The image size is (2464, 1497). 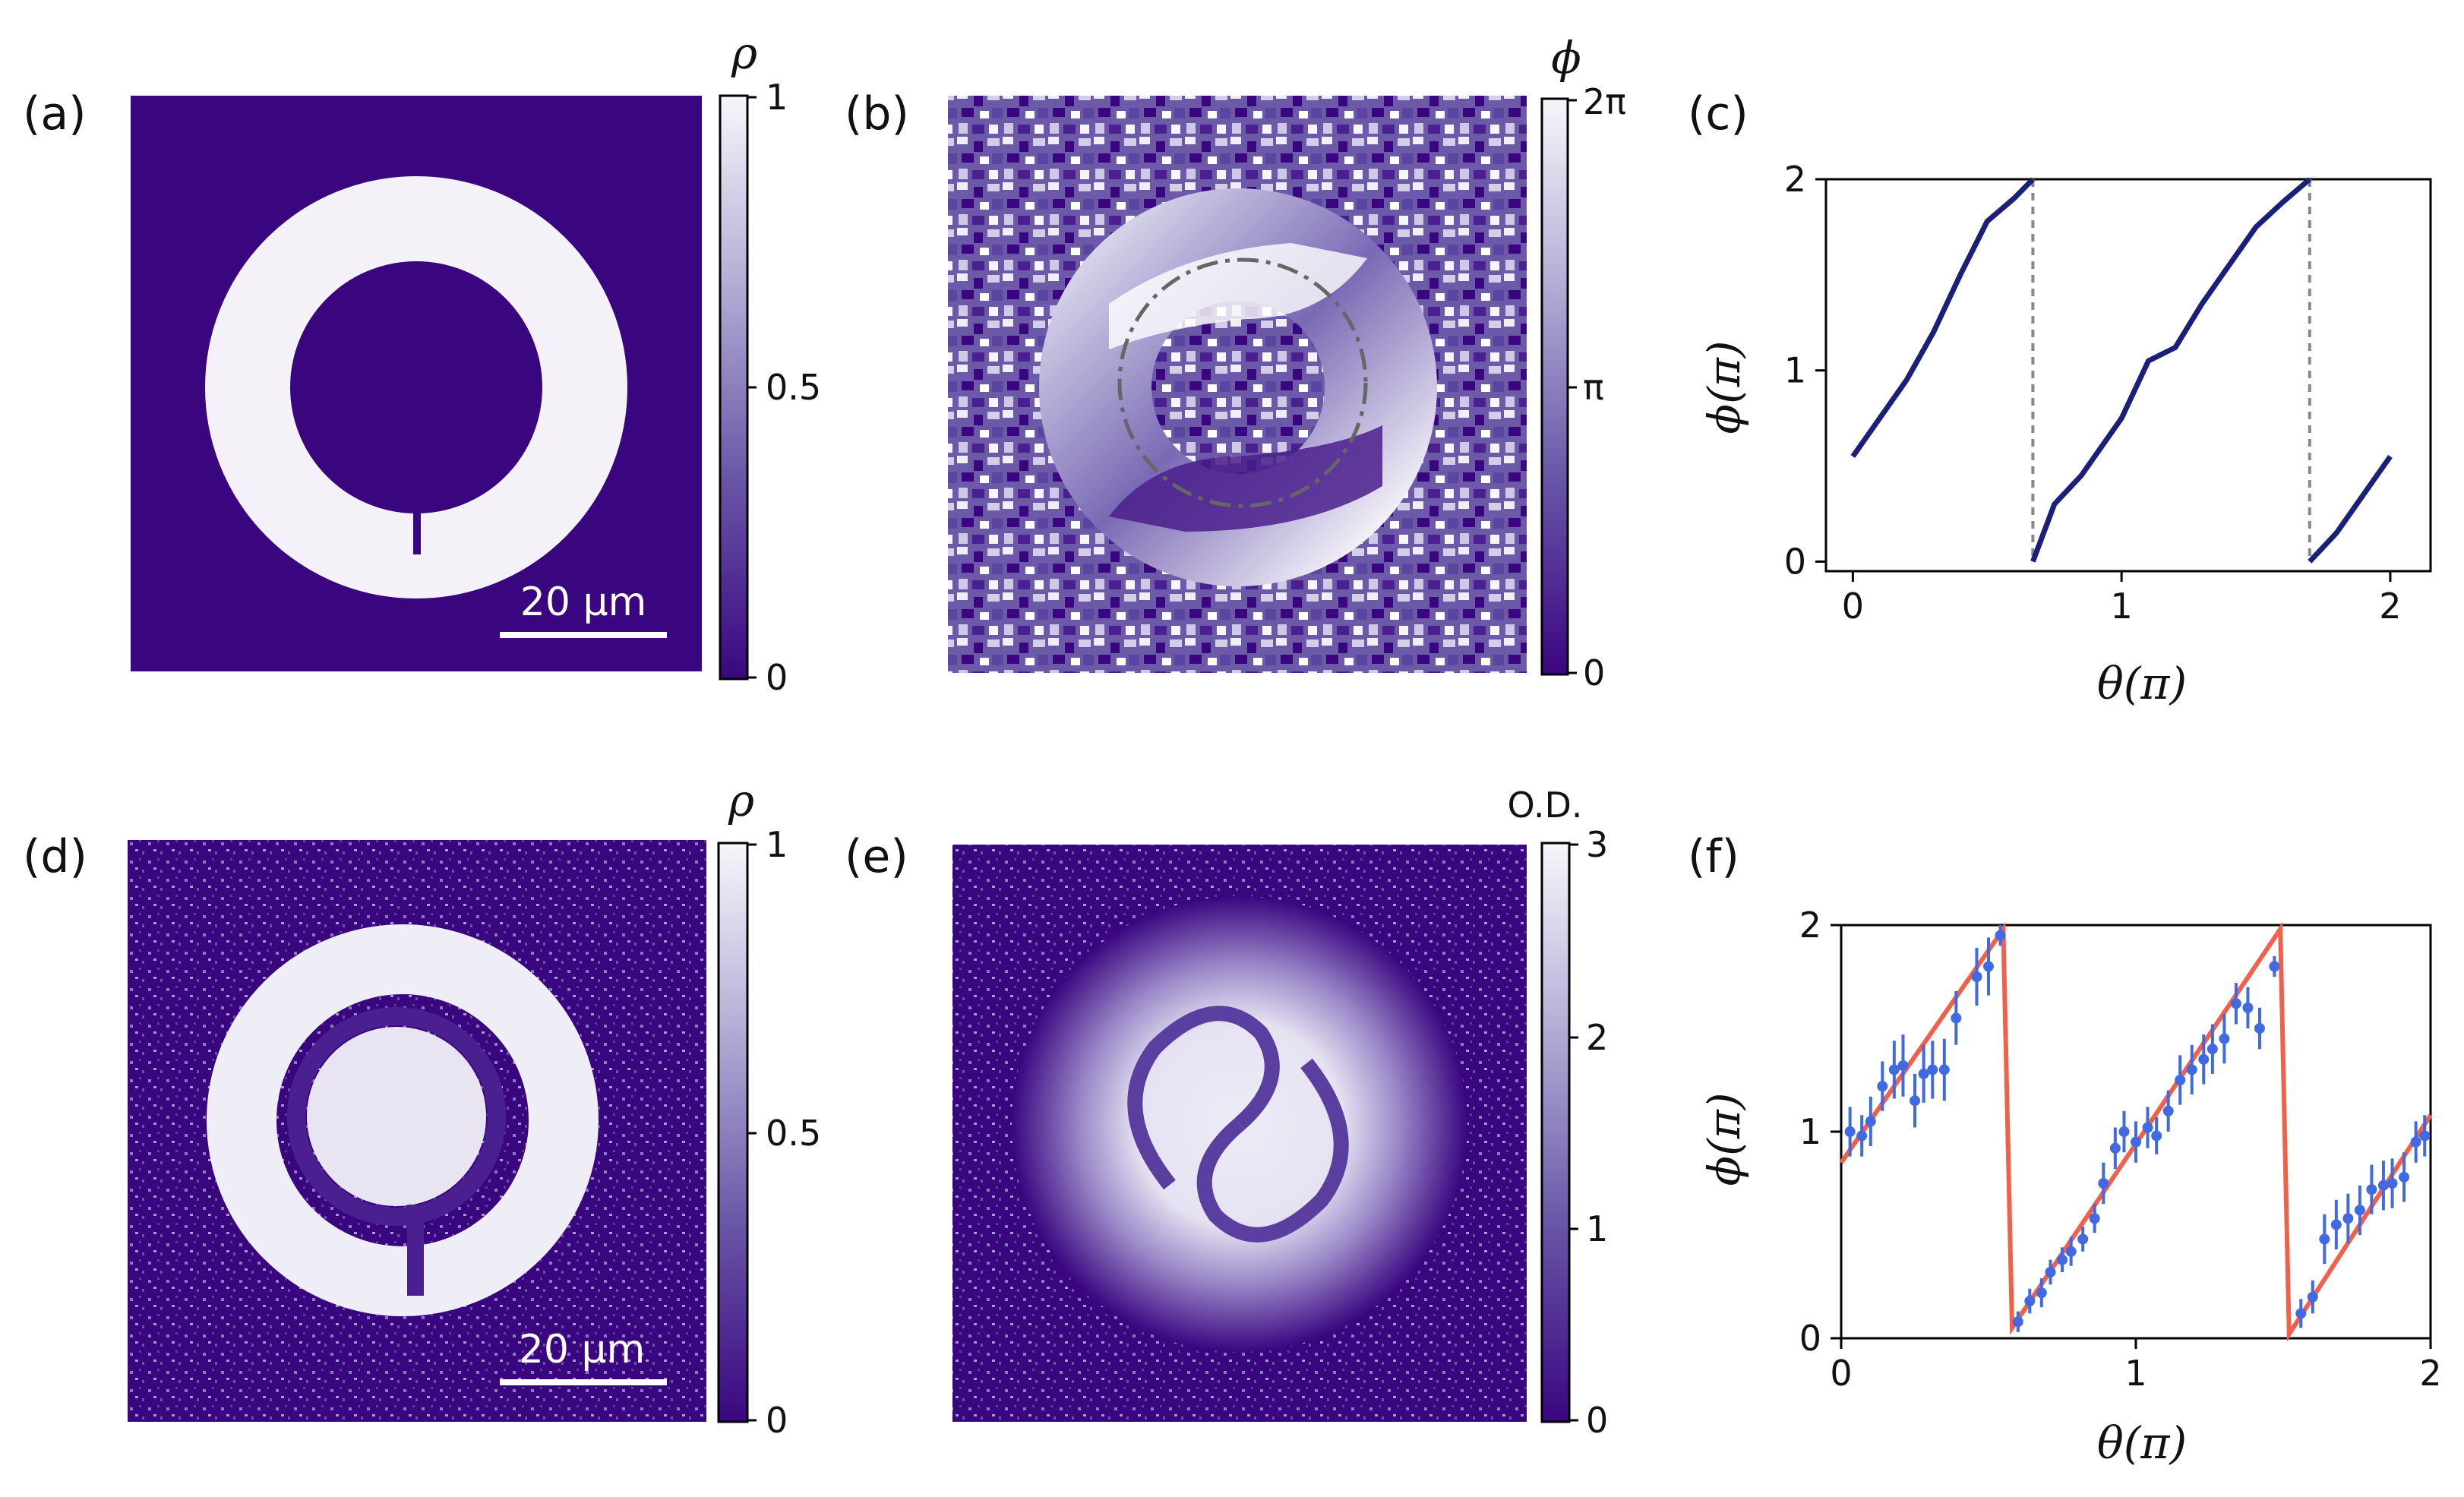 What do you see at coordinates (1566, 58) in the screenshot?
I see `colorbar-b-title: ϕ` at bounding box center [1566, 58].